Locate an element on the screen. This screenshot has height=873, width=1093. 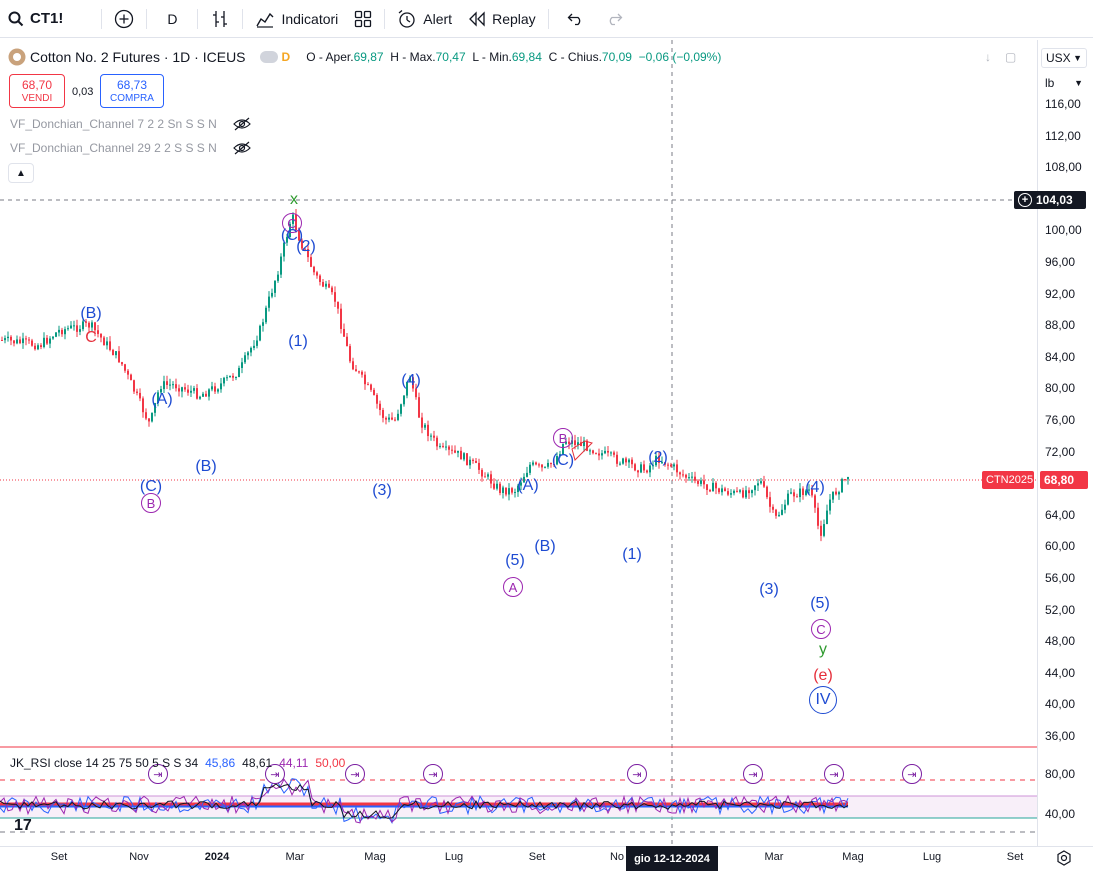
currency-select: USX ▼ is located at coordinates (1064, 58).